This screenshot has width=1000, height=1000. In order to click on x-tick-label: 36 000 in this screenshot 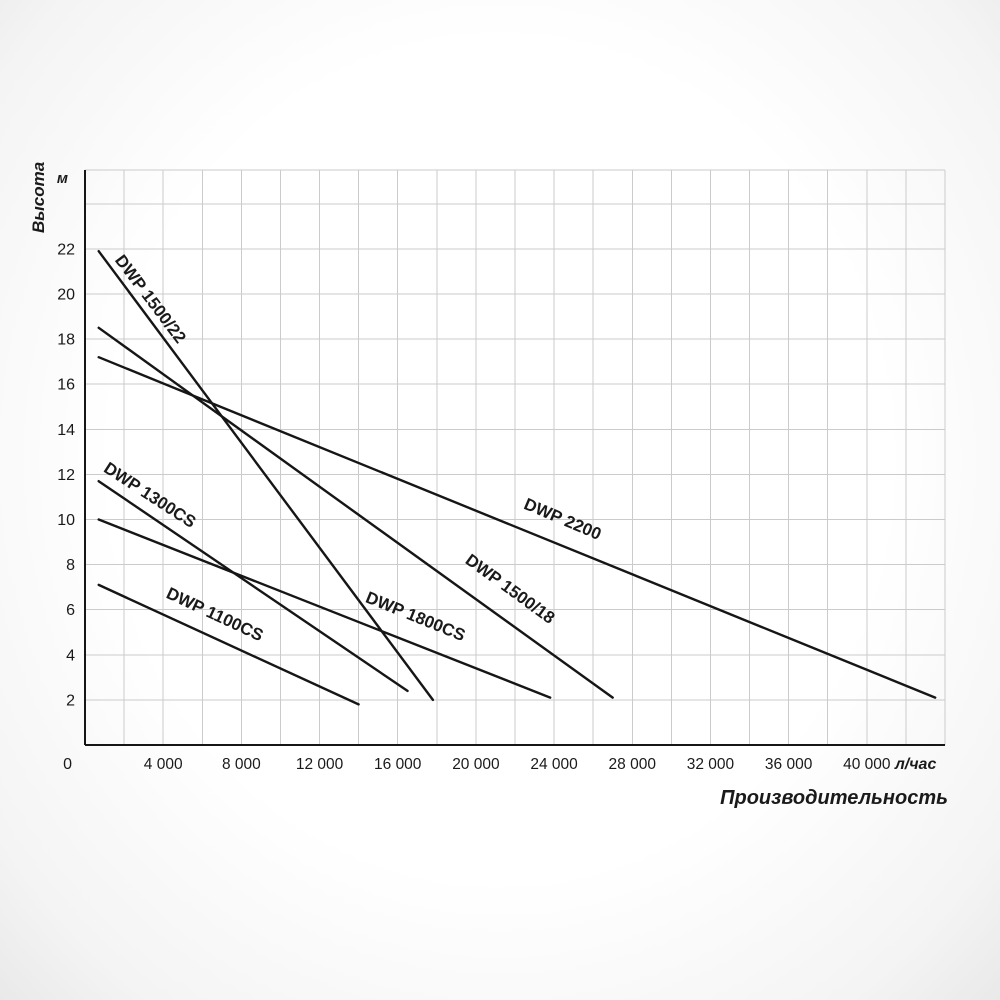, I will do `click(789, 764)`.